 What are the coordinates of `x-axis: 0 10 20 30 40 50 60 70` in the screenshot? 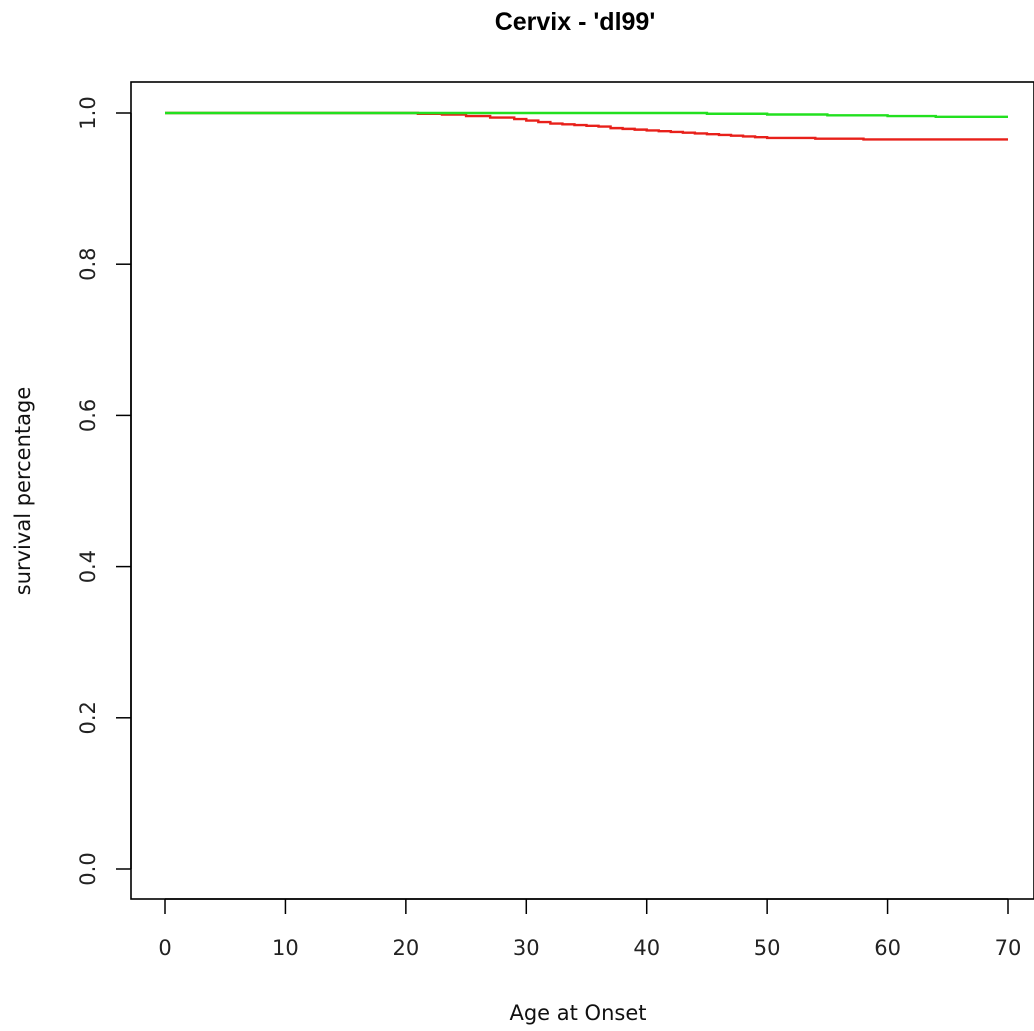 It's located at (590, 929).